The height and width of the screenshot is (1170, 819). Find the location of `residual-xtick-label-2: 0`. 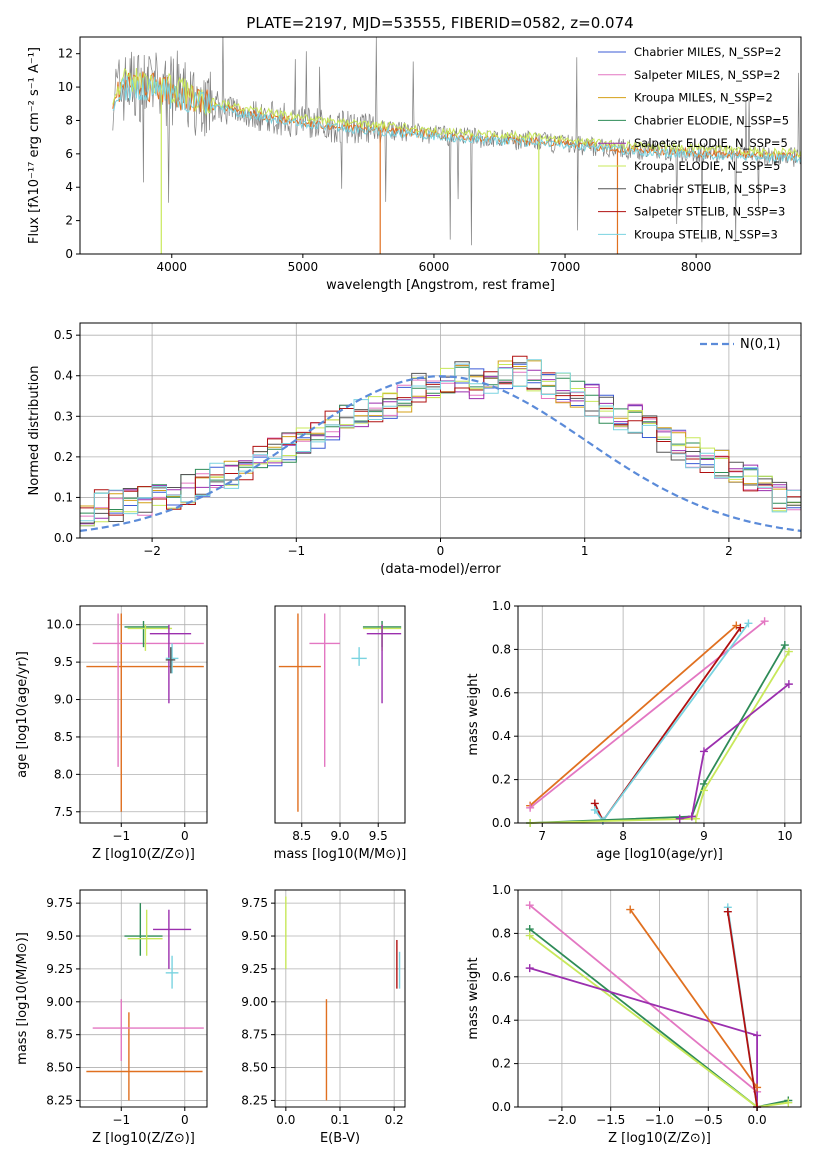

residual-xtick-label-2: 0 is located at coordinates (441, 551).